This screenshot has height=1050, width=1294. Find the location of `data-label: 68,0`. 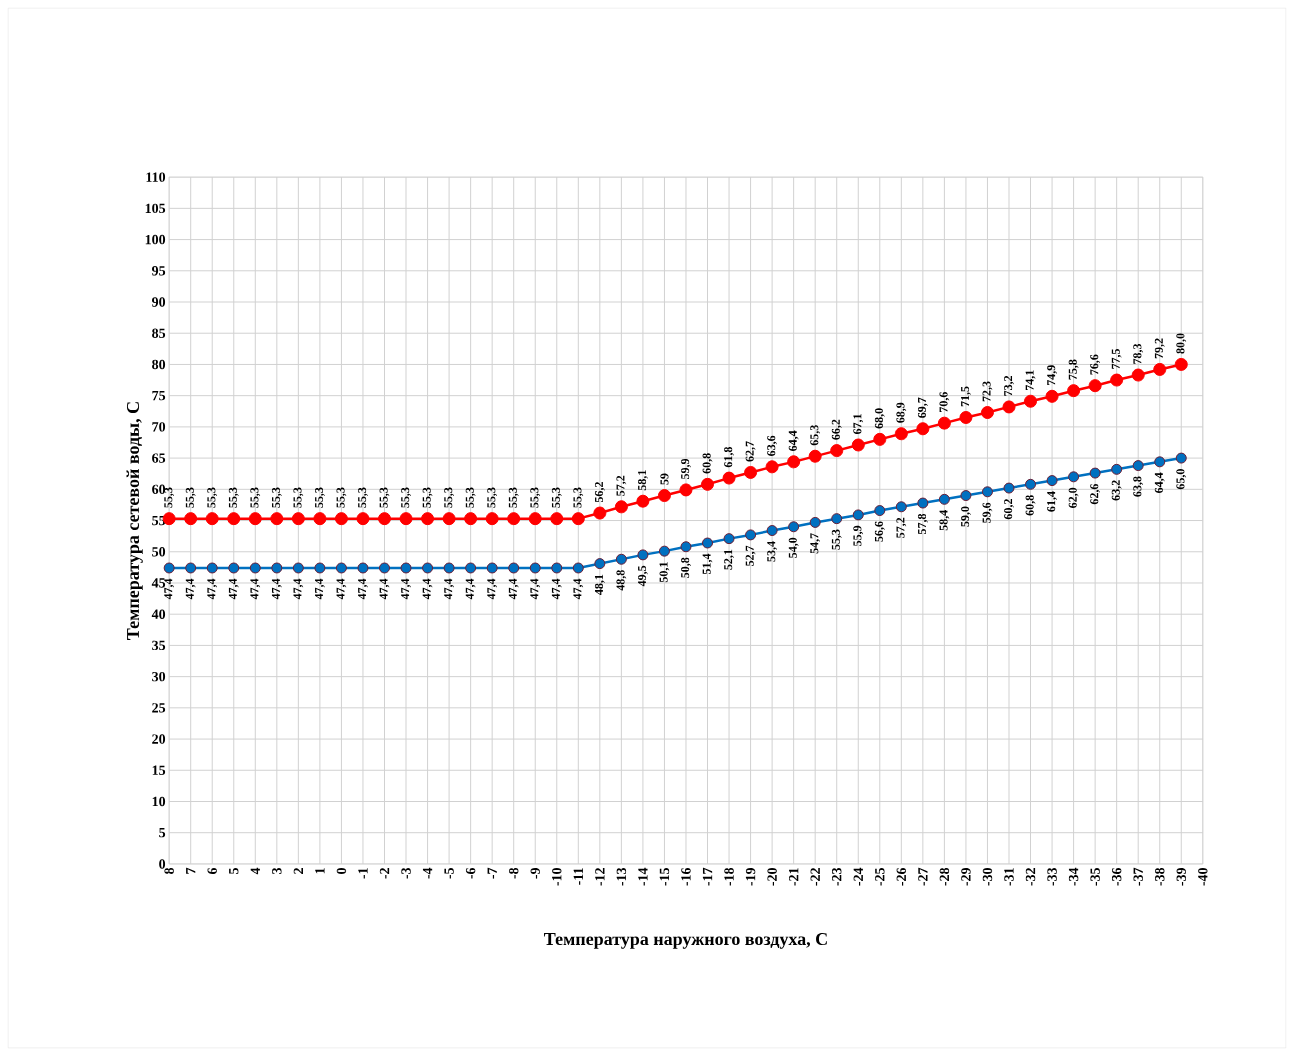

data-label: 68,0 is located at coordinates (879, 418).